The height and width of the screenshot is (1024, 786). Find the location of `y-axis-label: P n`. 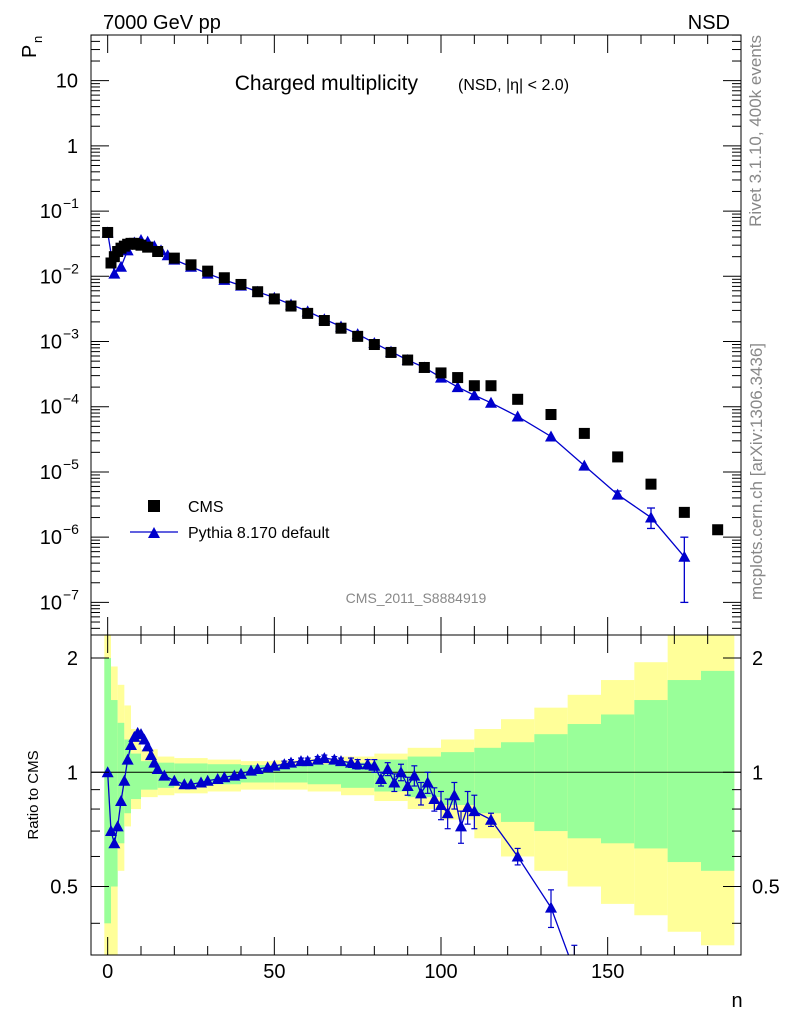

y-axis-label: P n is located at coordinates (32, 47).